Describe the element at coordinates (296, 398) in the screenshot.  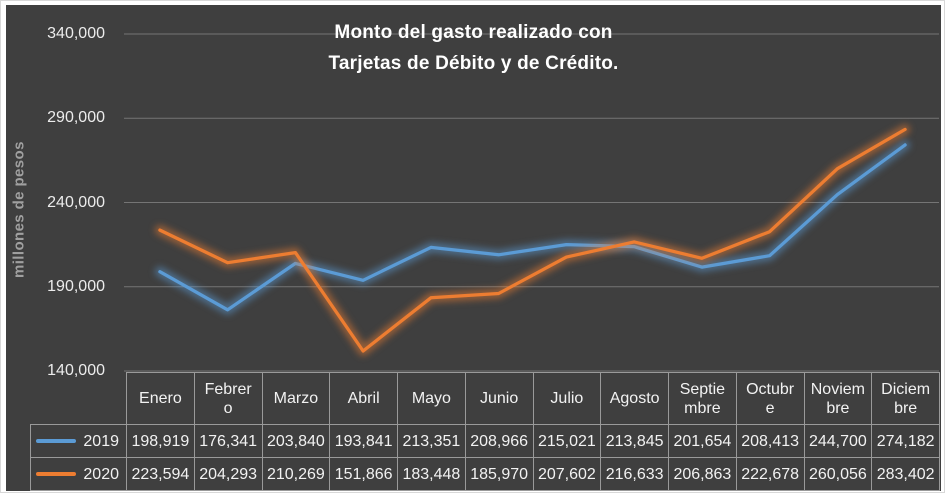
I see `month-header-marzo: Marzo` at that location.